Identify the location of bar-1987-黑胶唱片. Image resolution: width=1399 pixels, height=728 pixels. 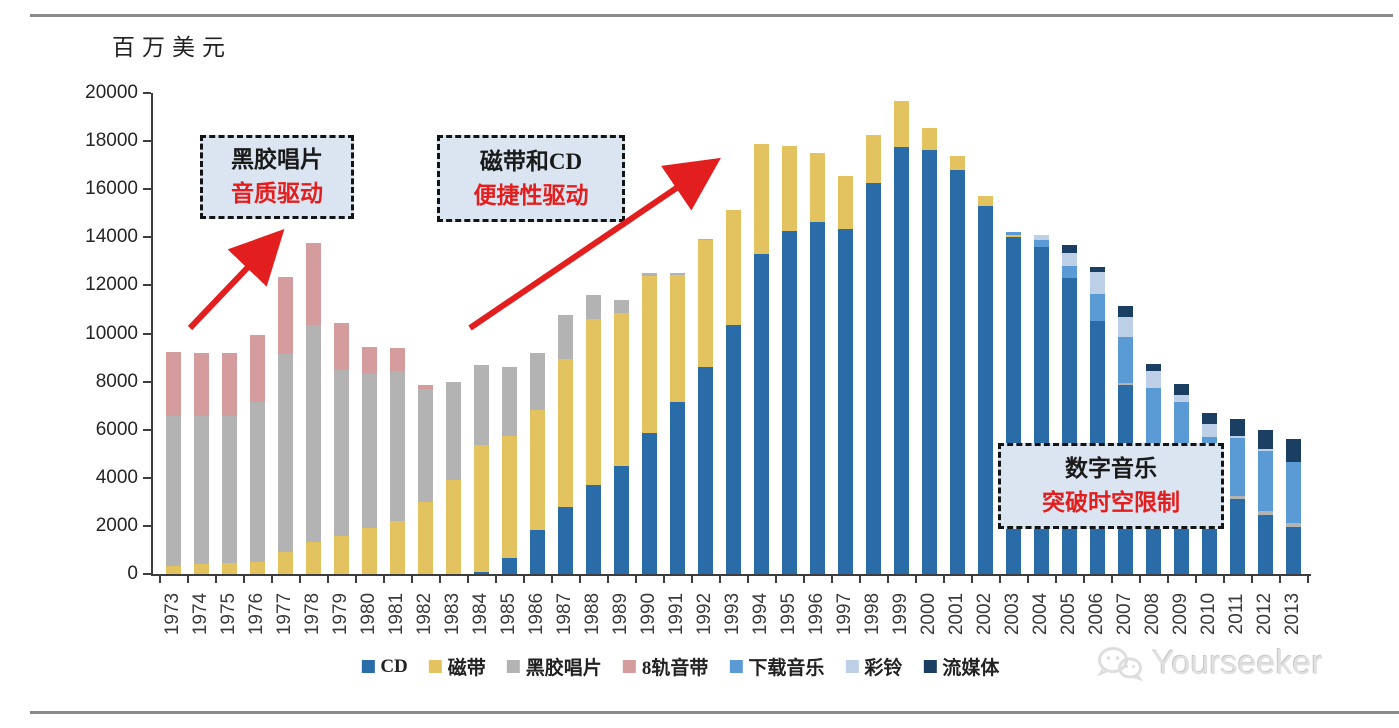
(565, 337).